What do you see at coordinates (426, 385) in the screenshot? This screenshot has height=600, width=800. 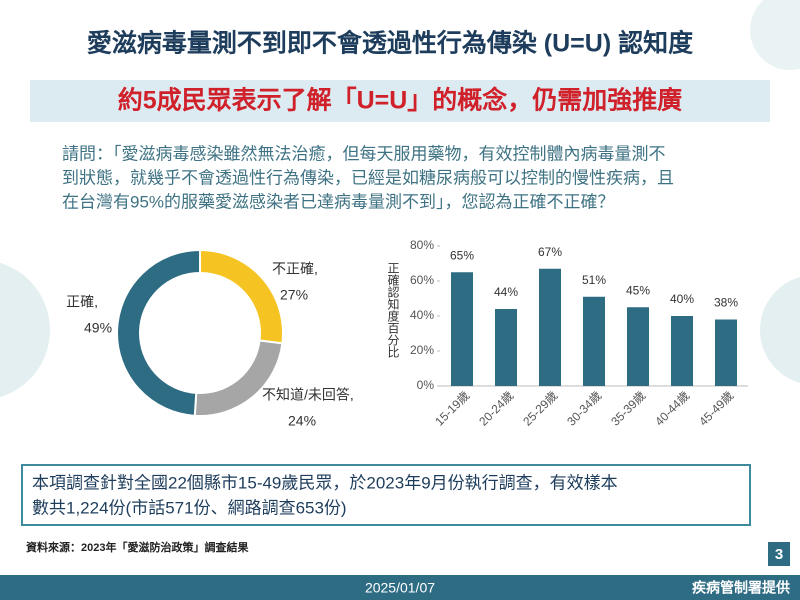 I see `y-tick-label: 0%` at bounding box center [426, 385].